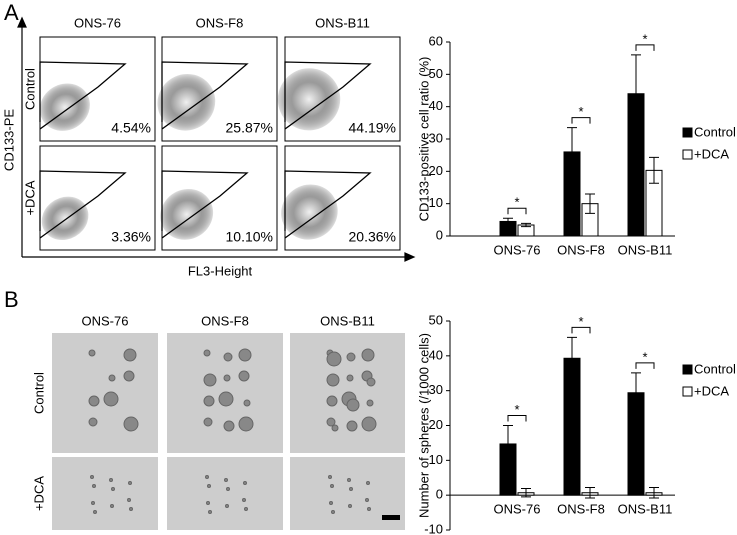 The height and width of the screenshot is (535, 737). What do you see at coordinates (249, 128) in the screenshot?
I see `percentage: 25.87%` at bounding box center [249, 128].